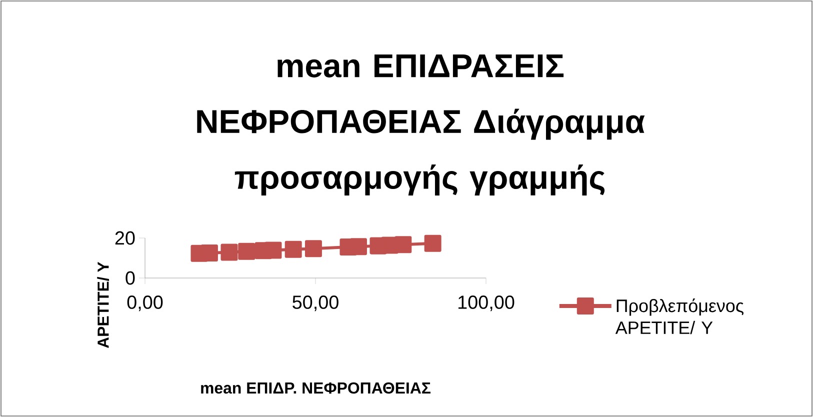 The height and width of the screenshot is (417, 813). Describe the element at coordinates (679, 316) in the screenshot. I see `legend-label: Προβλεπόμενος APETITE/ Y` at that location.